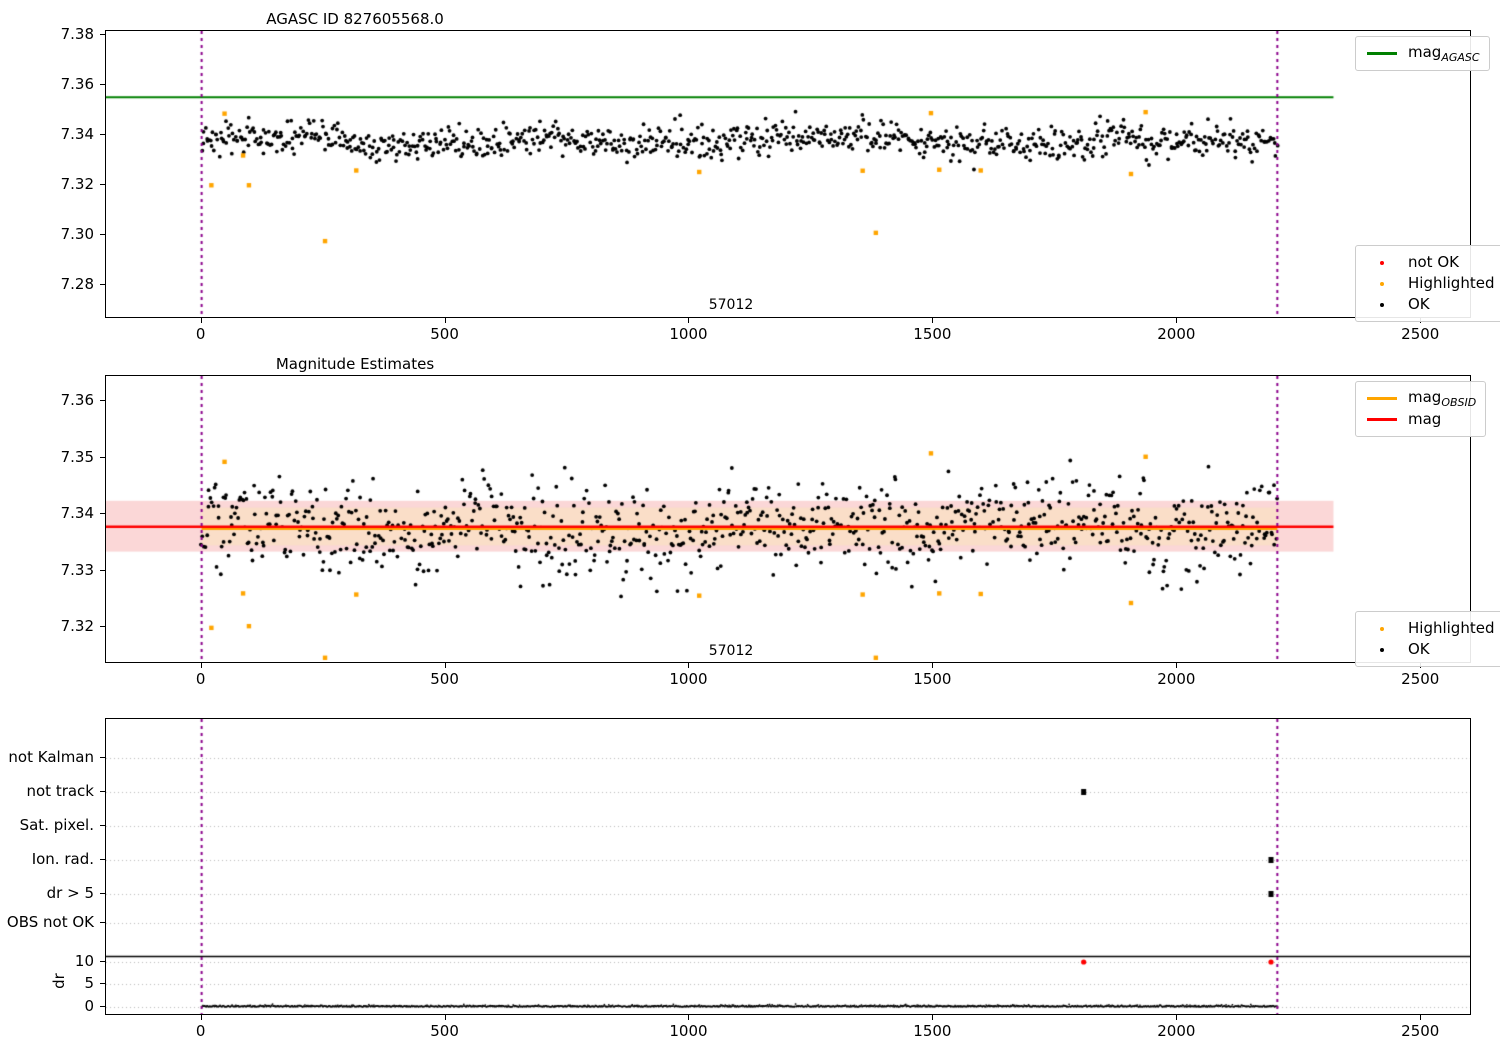 Image resolution: width=1500 pixels, height=1050 pixels. What do you see at coordinates (89, 983) in the screenshot?
I see `dr-tick-label: 5` at bounding box center [89, 983].